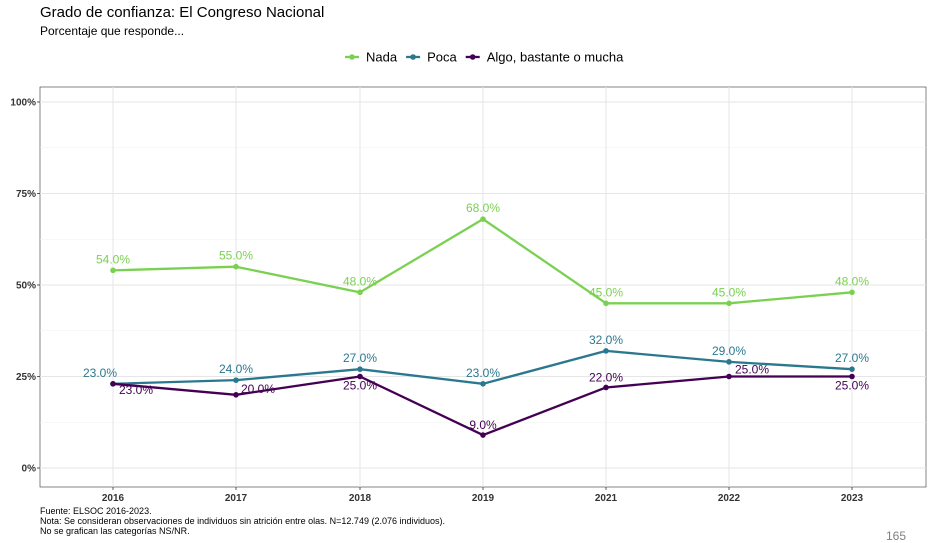  What do you see at coordinates (729, 351) in the screenshot?
I see `data-label: 29.0%` at bounding box center [729, 351].